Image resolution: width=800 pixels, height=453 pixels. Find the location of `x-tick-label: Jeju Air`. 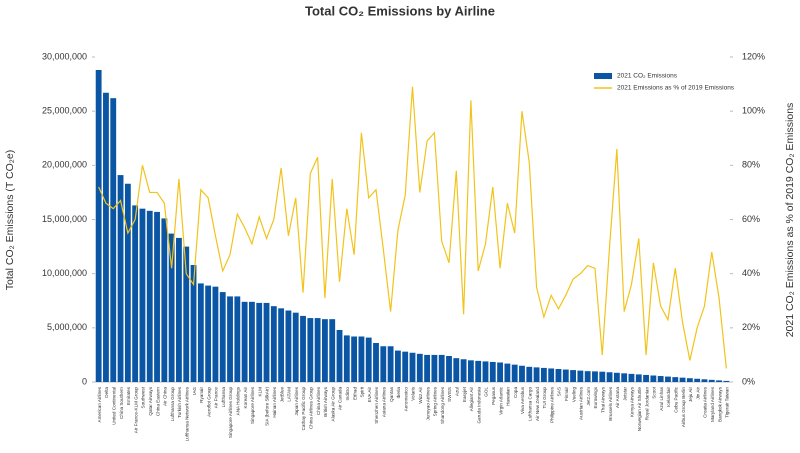

x-tick-label: Jeju Air is located at coordinates (690, 395).